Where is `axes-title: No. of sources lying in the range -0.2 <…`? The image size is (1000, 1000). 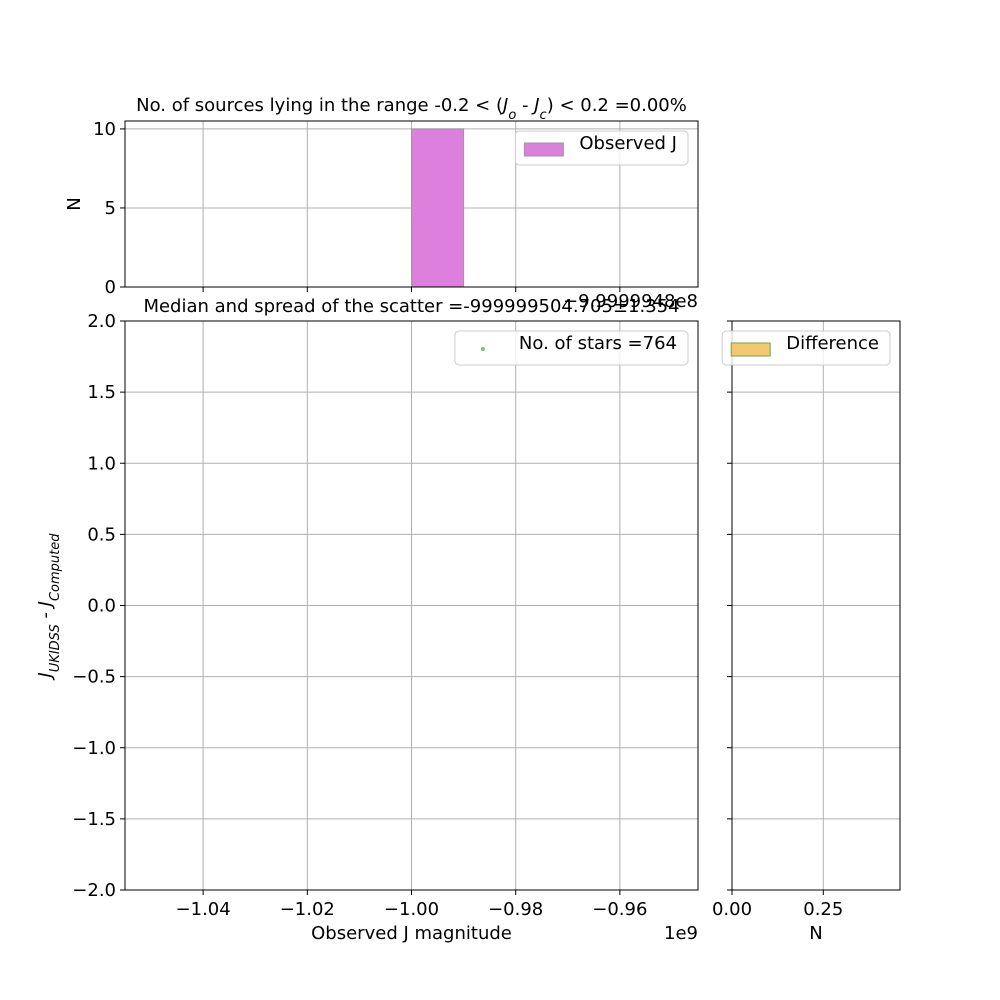 axes-title: No. of sources lying in the range -0.2 <… is located at coordinates (411, 109).